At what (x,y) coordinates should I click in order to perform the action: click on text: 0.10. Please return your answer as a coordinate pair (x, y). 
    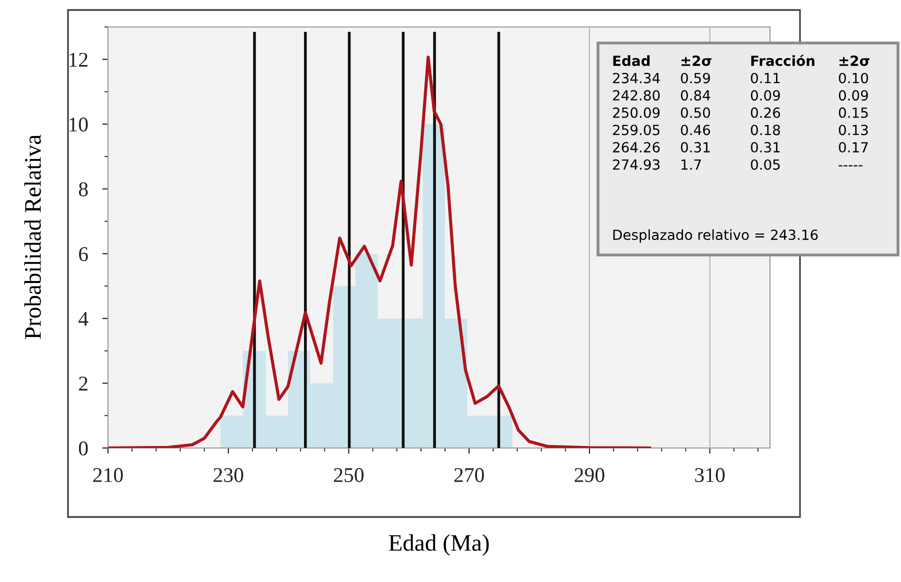
    Looking at the image, I should click on (853, 78).